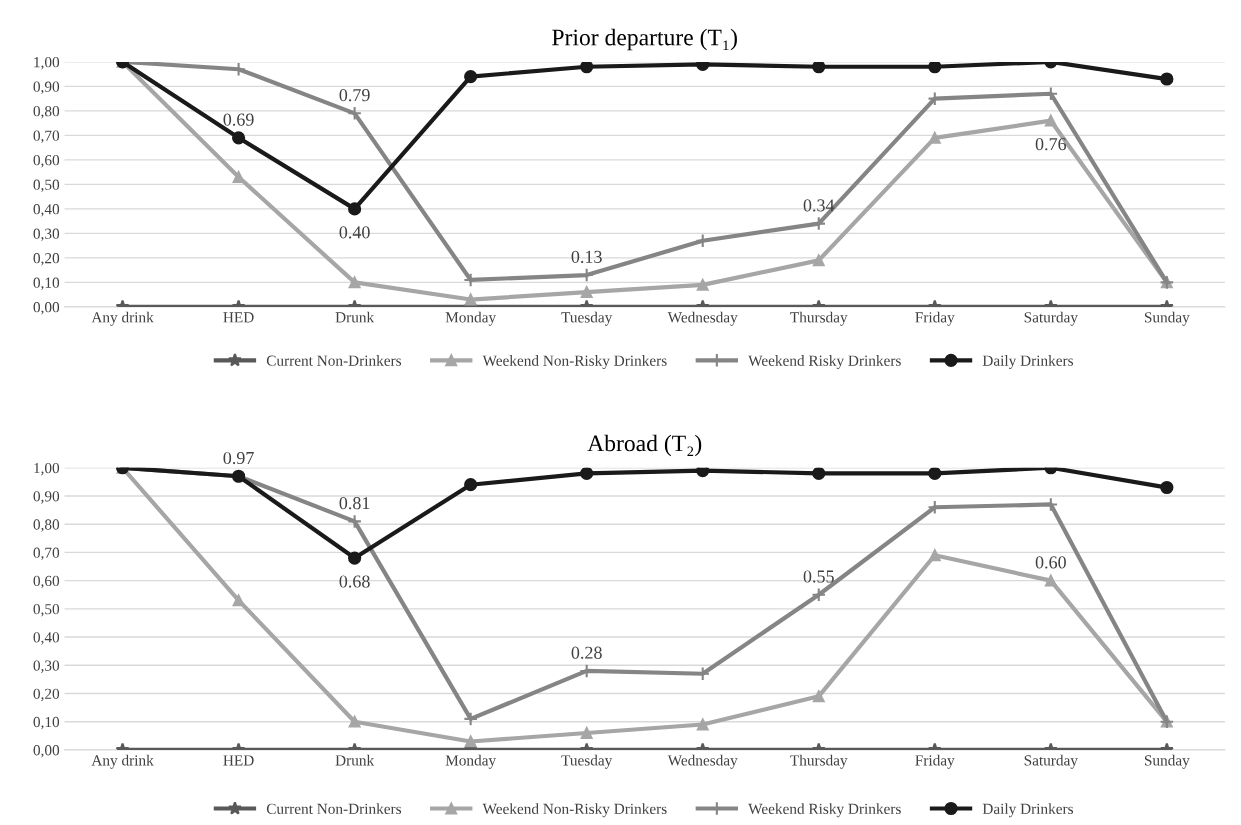 The image size is (1241, 825). Describe the element at coordinates (586, 652) in the screenshot. I see `data-label: 0.28` at that location.